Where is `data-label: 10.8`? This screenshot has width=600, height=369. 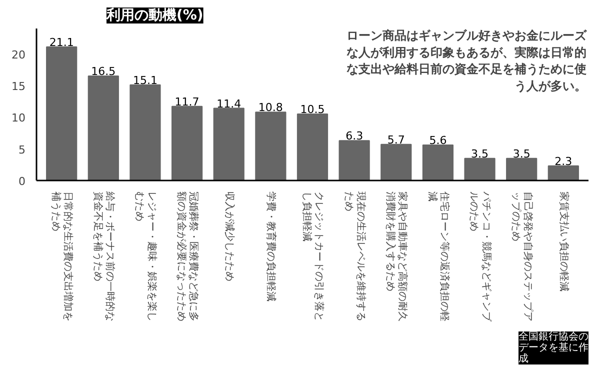
data-label: 10.8 is located at coordinates (270, 107).